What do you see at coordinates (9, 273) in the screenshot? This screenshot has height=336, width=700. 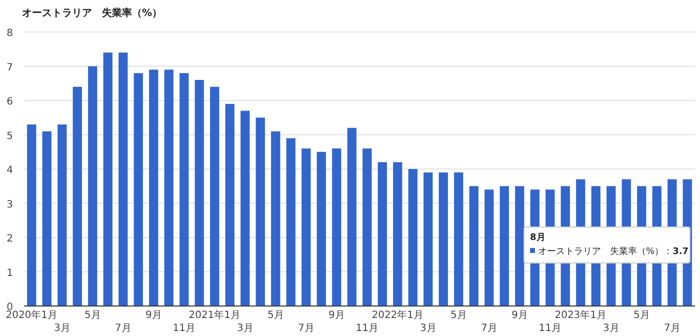 I see `y-tick-label: 1` at bounding box center [9, 273].